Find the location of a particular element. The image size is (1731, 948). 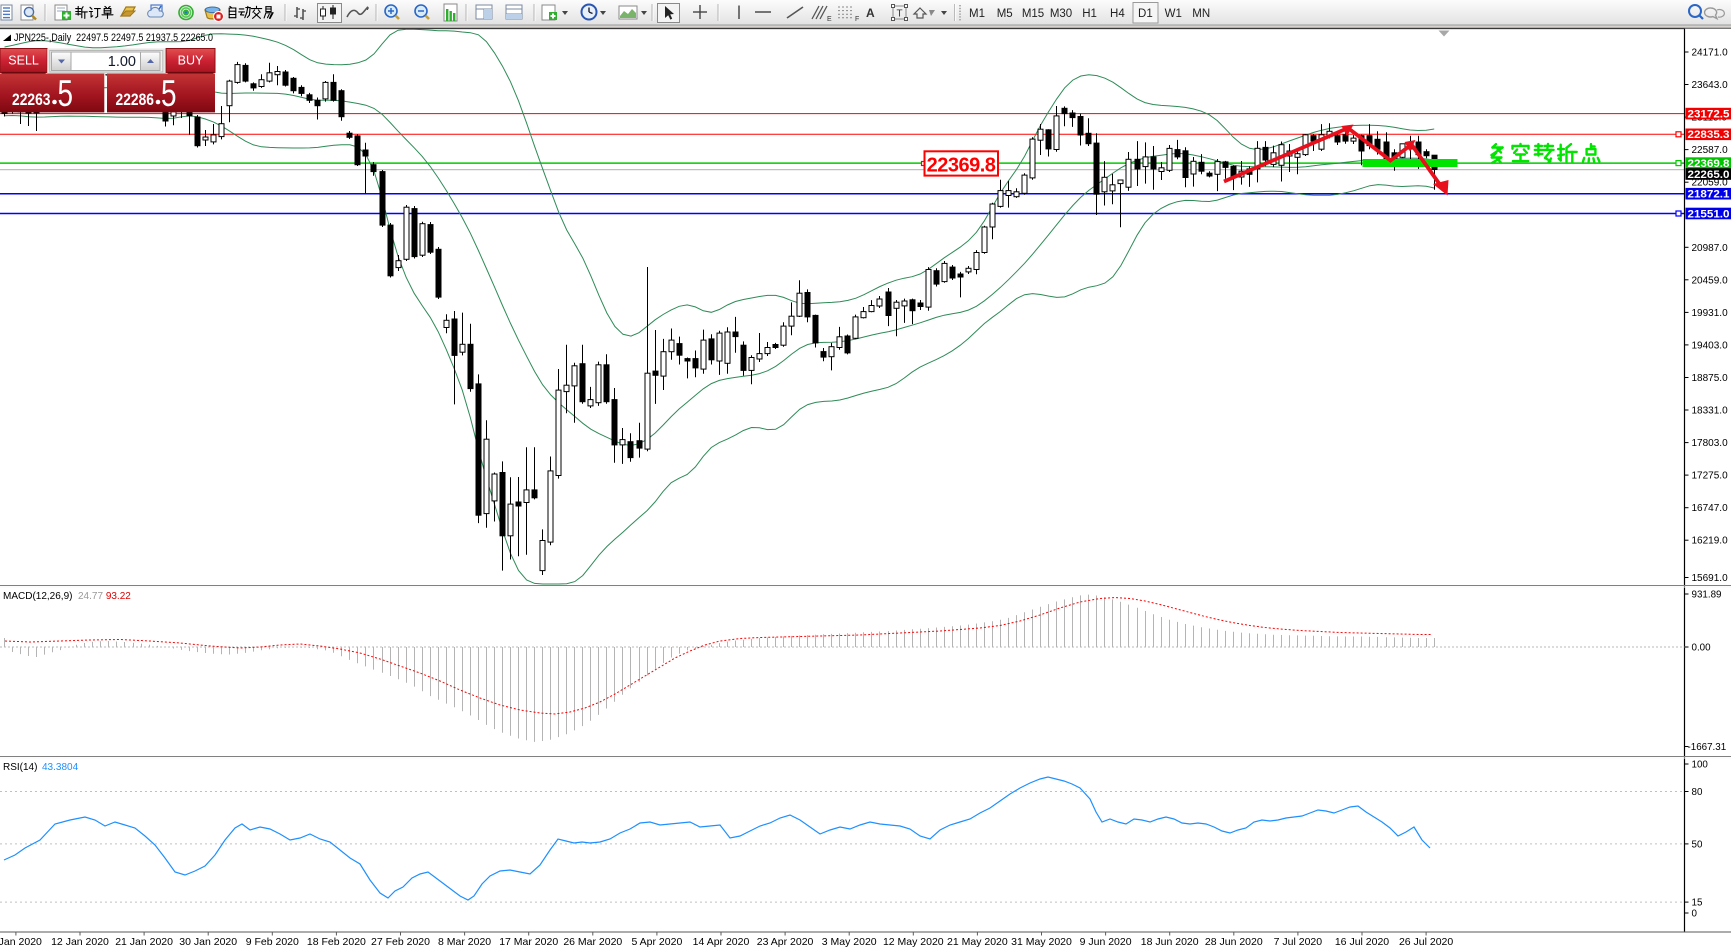

svg-text: 20987.0 is located at coordinates (1710, 248).